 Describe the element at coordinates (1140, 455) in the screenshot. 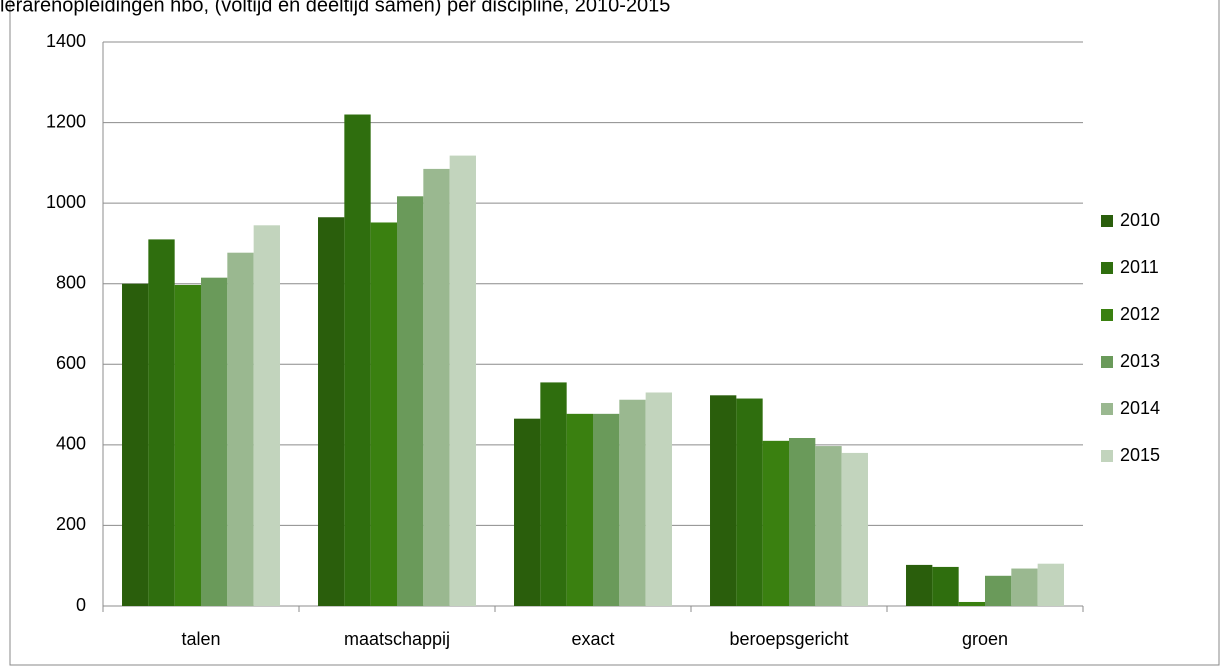

I see `legend-label: 2015` at that location.